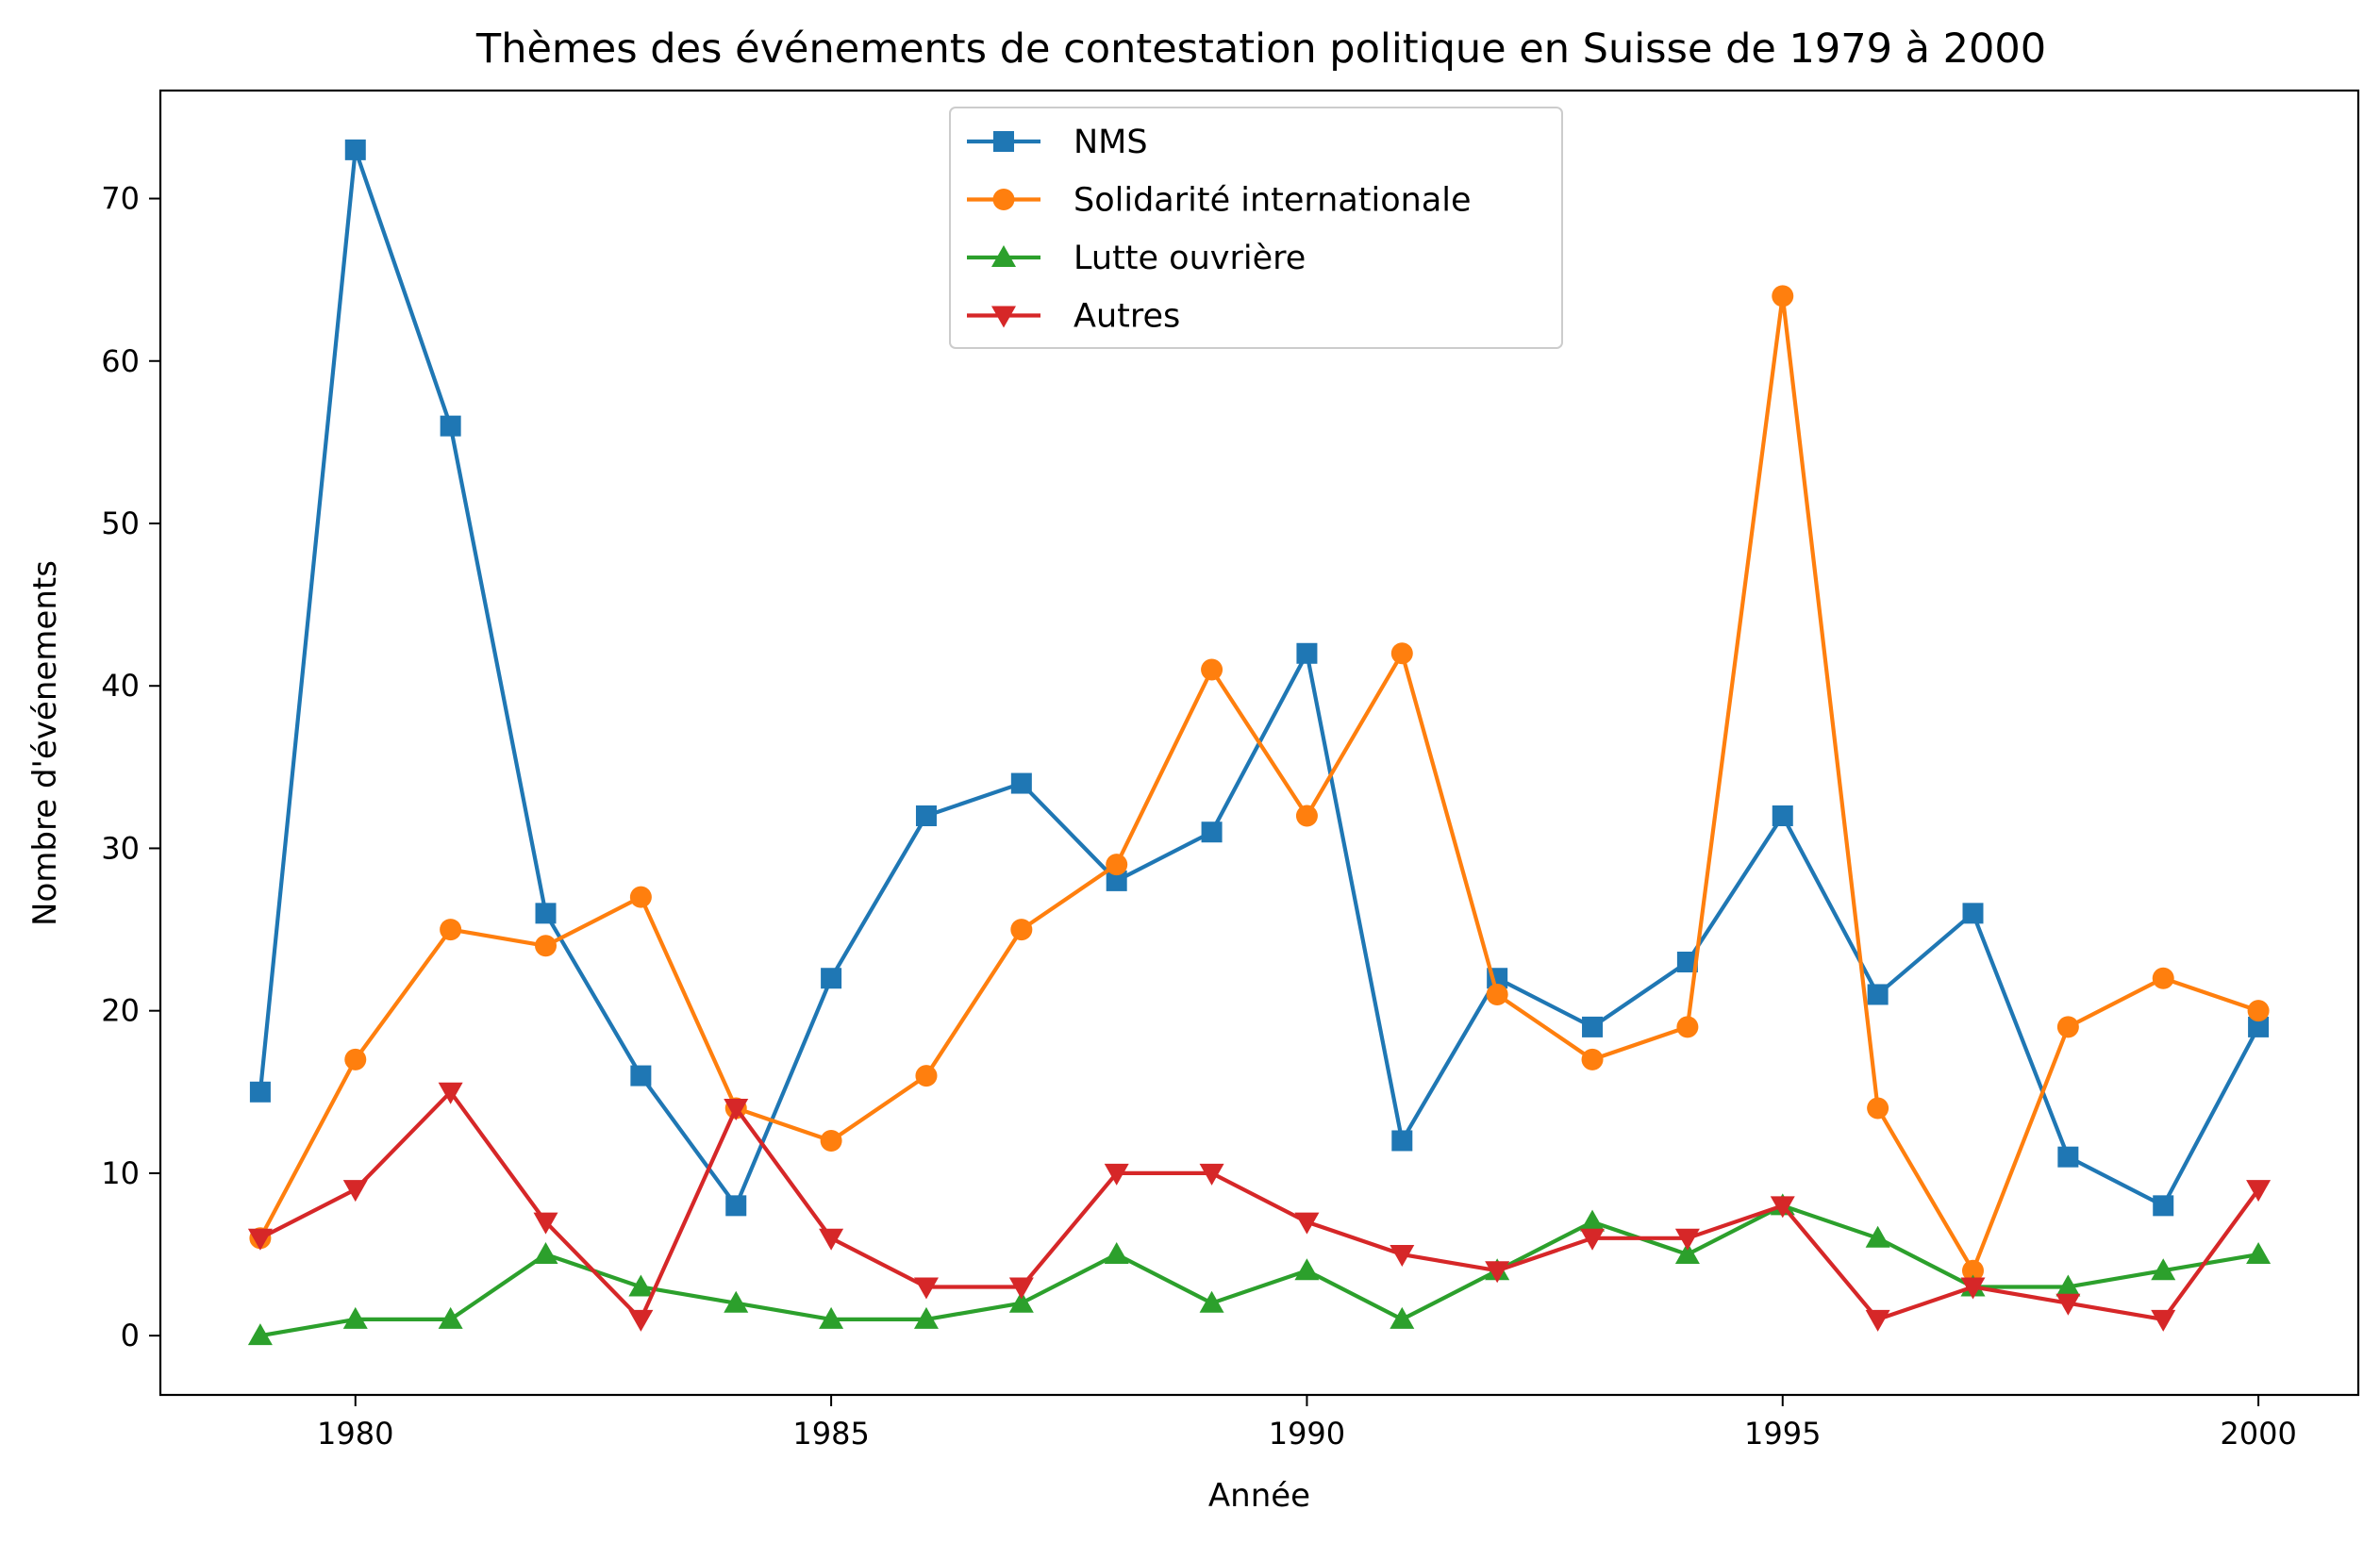 This screenshot has width=2380, height=1543. What do you see at coordinates (926, 1317) in the screenshot?
I see `data-point-lutte-ouvriere-1986` at bounding box center [926, 1317].